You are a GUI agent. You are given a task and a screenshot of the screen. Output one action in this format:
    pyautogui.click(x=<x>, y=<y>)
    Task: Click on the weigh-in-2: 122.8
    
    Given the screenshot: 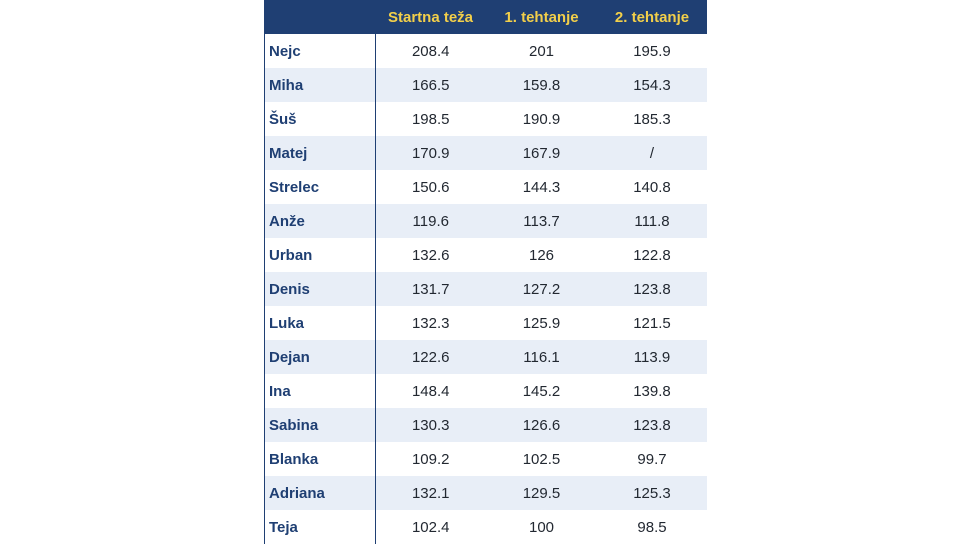 What is the action you would take?
    pyautogui.click(x=652, y=255)
    